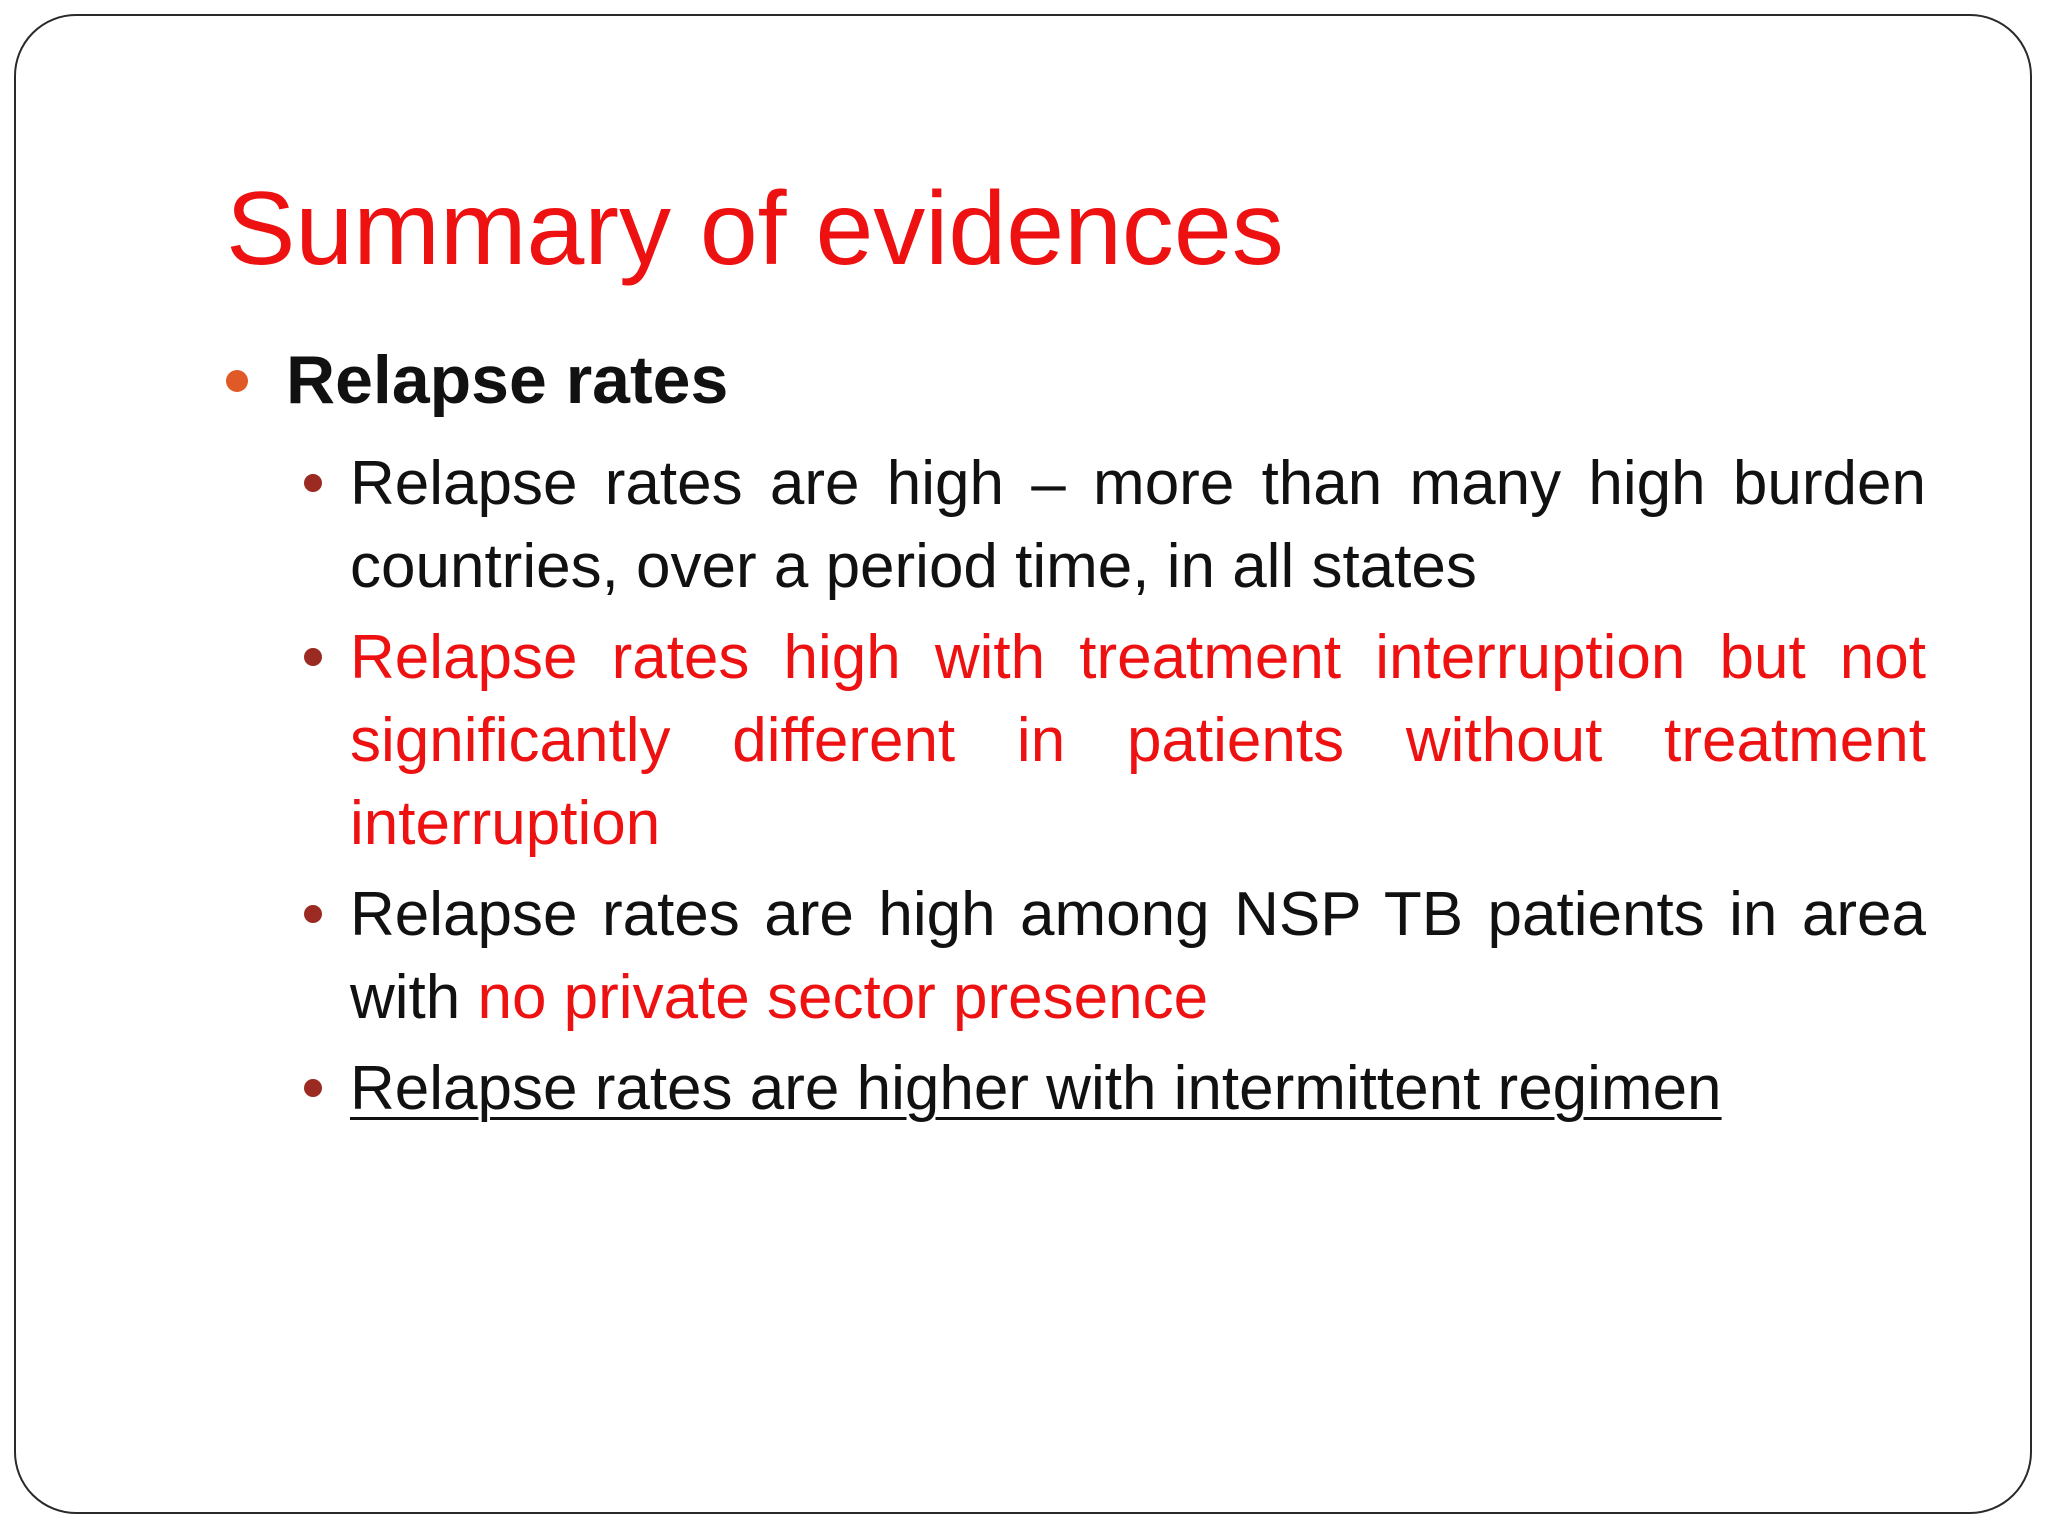 The image size is (2048, 1536). What do you see at coordinates (755, 229) in the screenshot?
I see `slide-title: Summary of evidences` at bounding box center [755, 229].